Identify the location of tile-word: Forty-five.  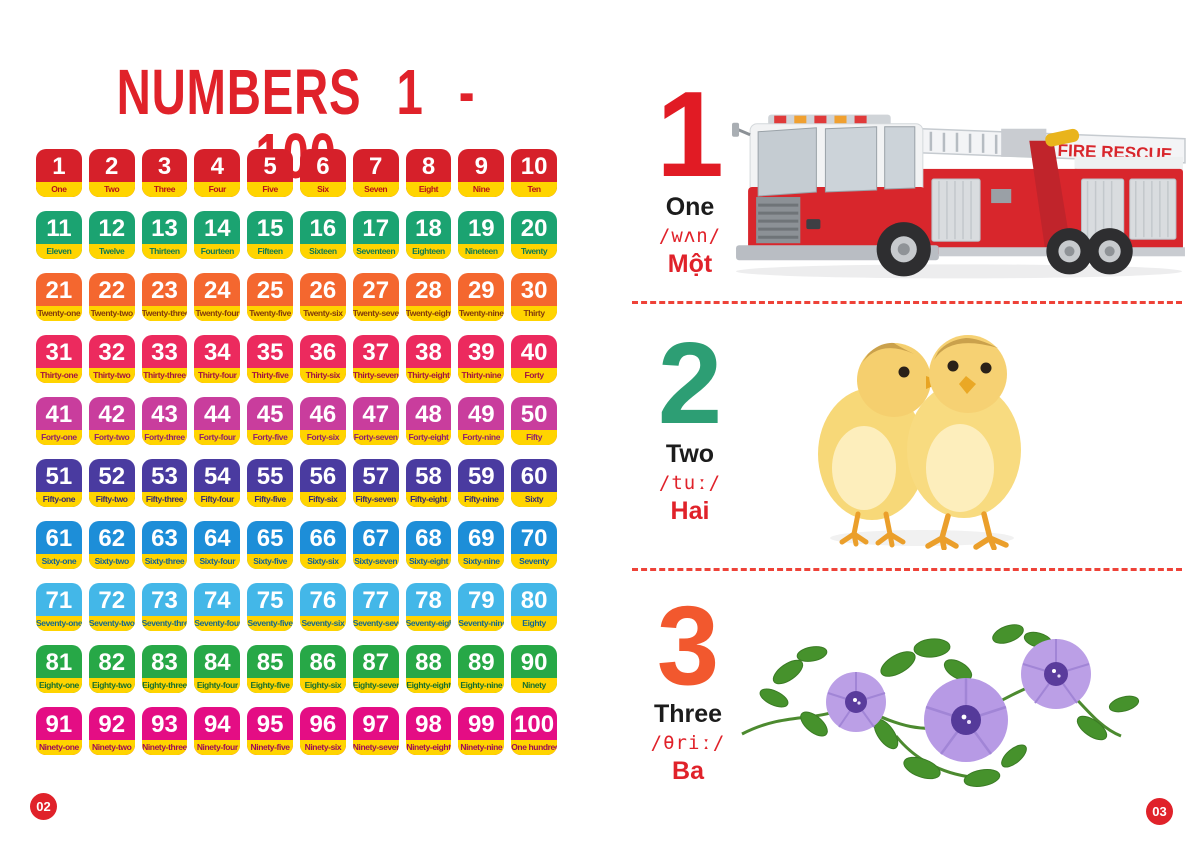
(270, 437).